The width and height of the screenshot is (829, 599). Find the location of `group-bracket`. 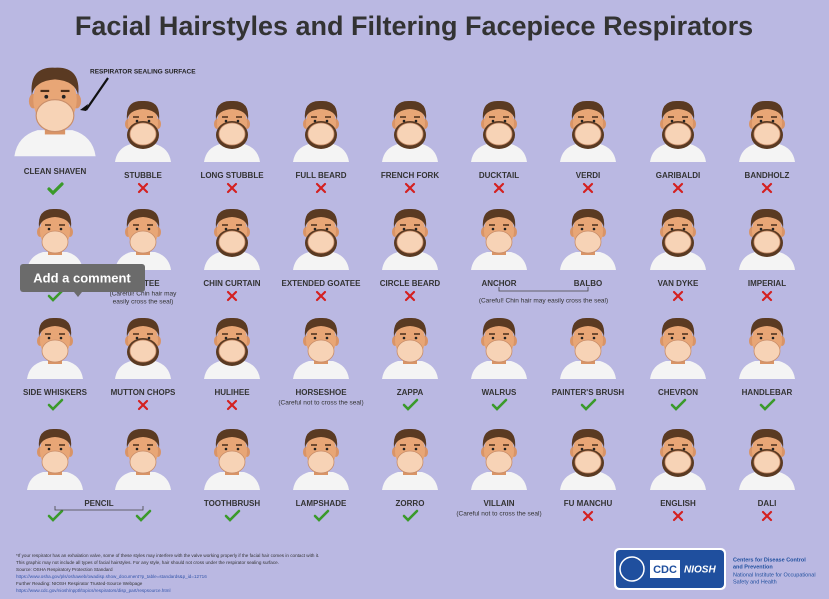

group-bracket is located at coordinates (99, 508).